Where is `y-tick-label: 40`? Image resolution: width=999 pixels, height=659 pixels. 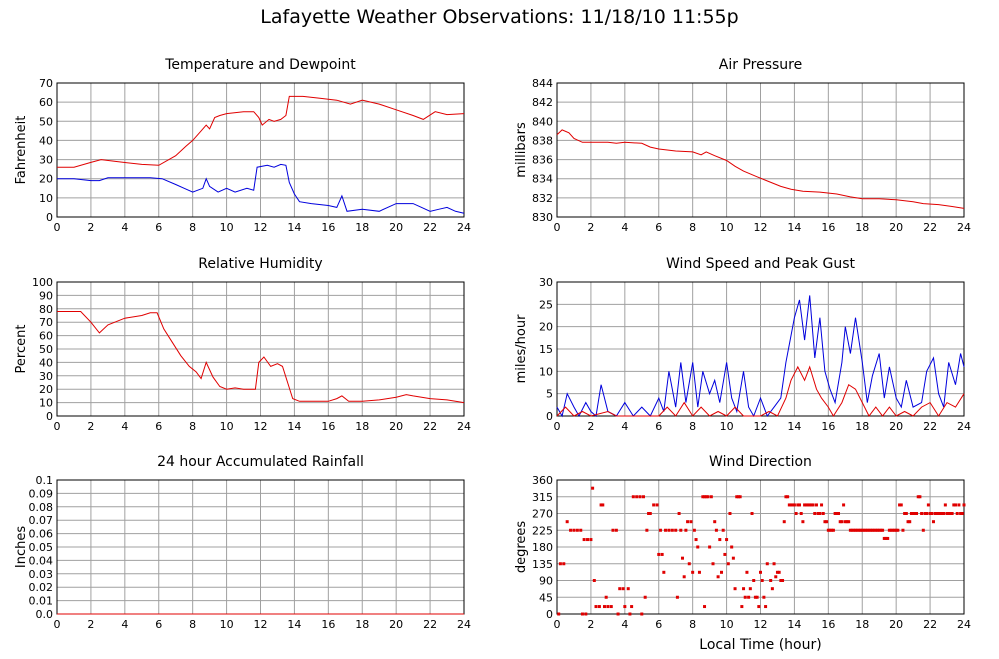 y-tick-label: 40 is located at coordinates (46, 362).